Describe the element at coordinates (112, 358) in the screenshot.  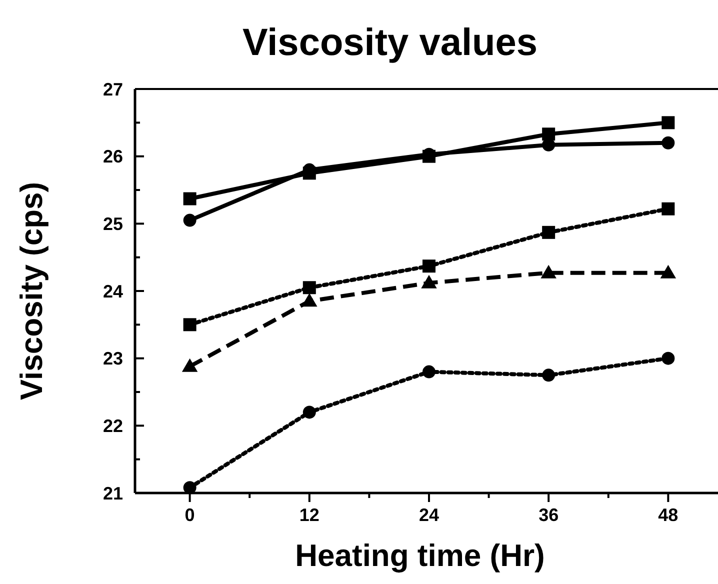
I see `y-tick-label: 23` at that location.